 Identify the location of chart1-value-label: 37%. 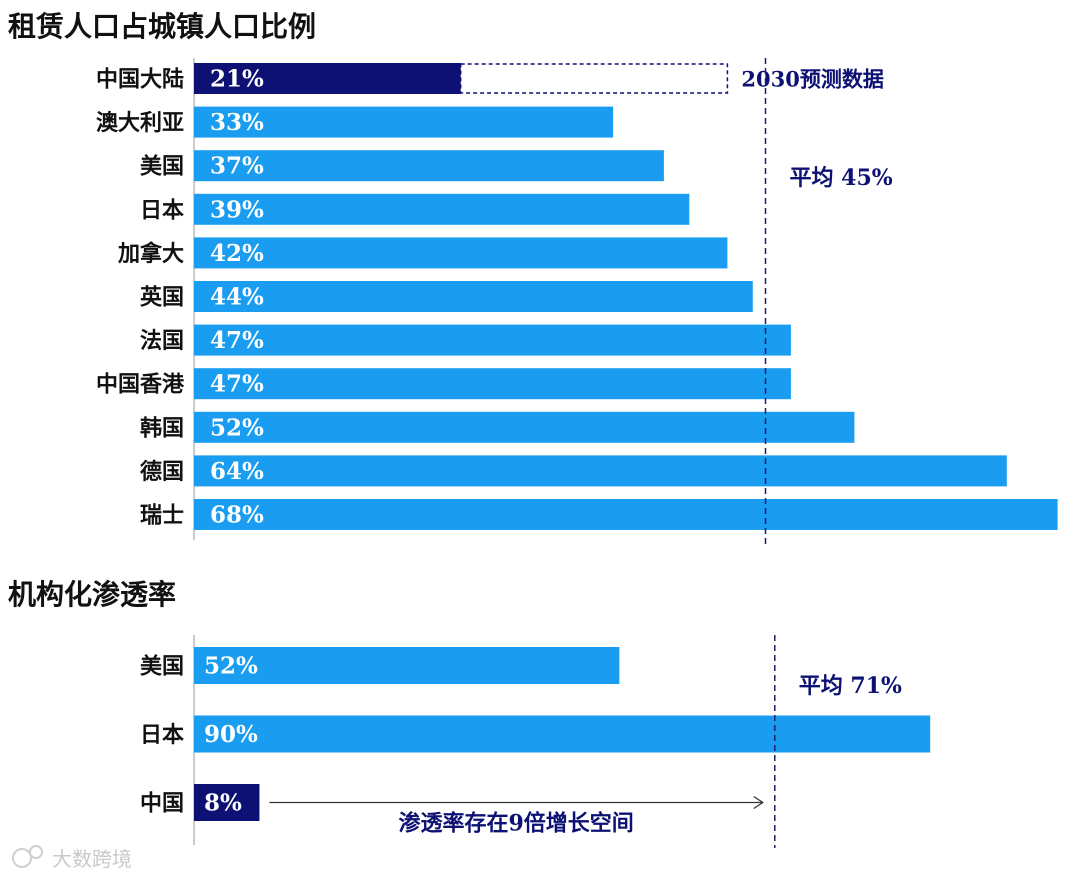
(237, 166).